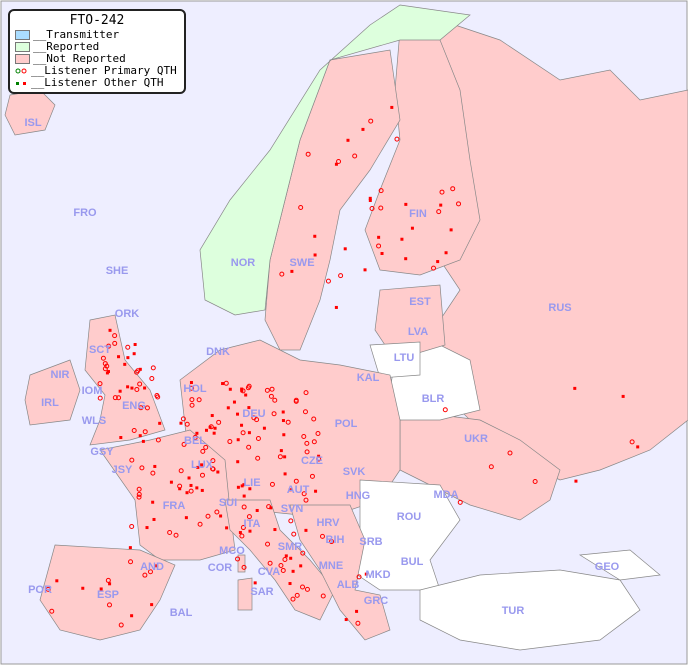 Image resolution: width=688 pixels, height=665 pixels. What do you see at coordinates (117, 271) in the screenshot?
I see `country-label-she: SHE` at bounding box center [117, 271].